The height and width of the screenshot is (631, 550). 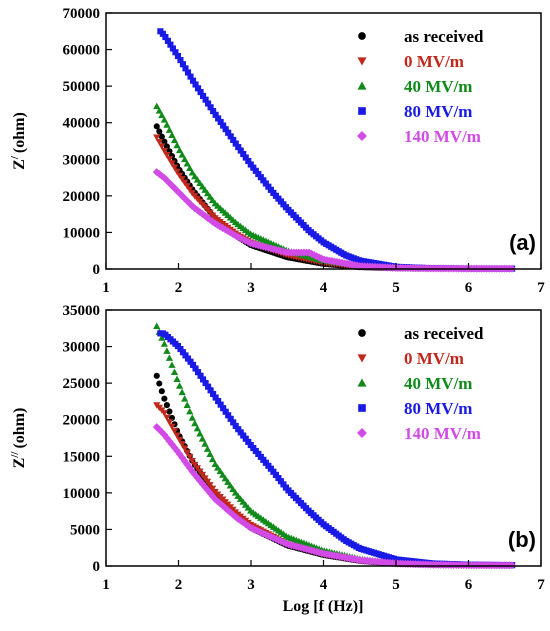 I want to click on series-140-mv-m, so click(x=334, y=220).